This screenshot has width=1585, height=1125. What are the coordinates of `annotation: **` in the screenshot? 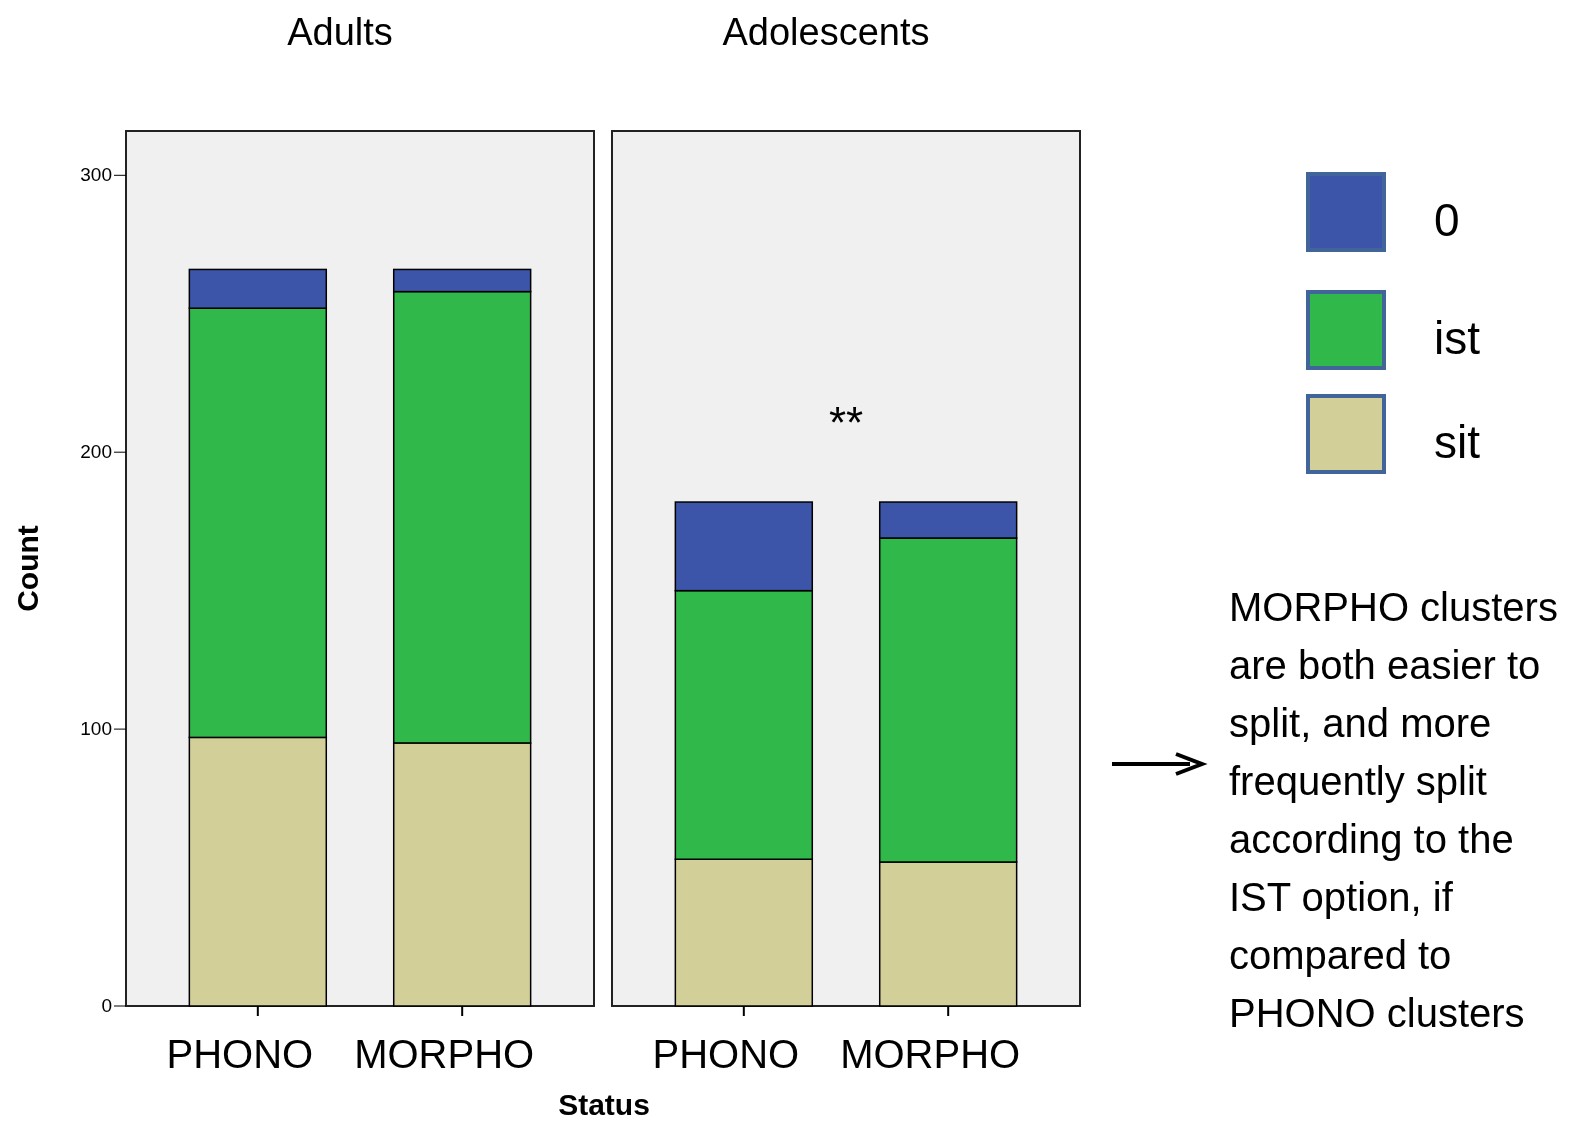 It's located at (846, 422).